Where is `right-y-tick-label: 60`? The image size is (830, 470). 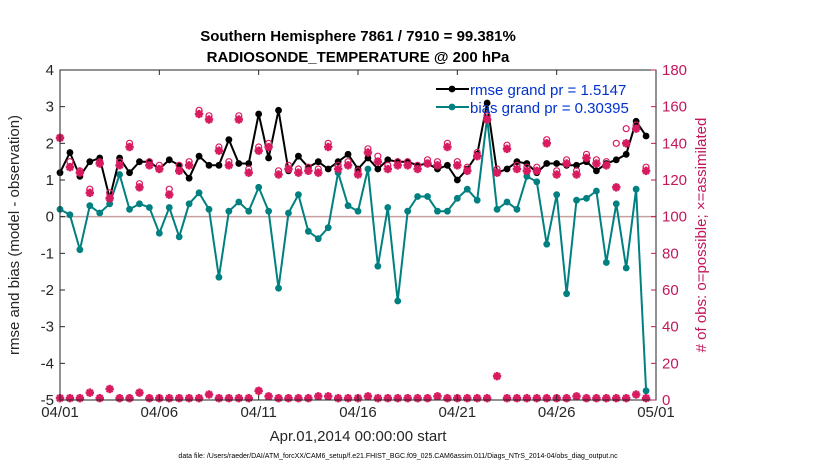
right-y-tick-label: 60 is located at coordinates (670, 290).